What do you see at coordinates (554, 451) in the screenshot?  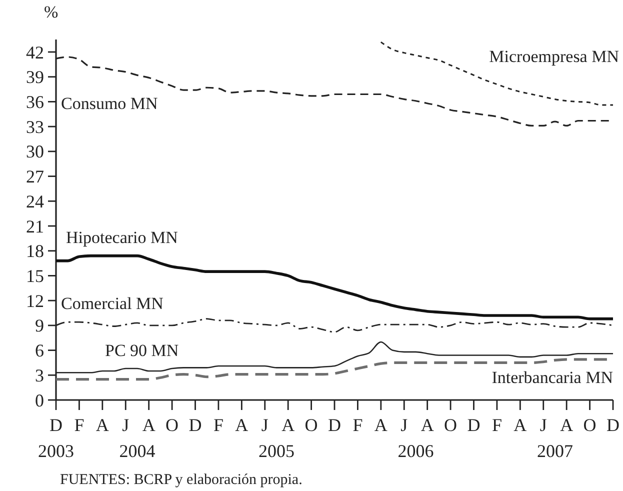 I see `x-tick-label: 2007` at bounding box center [554, 451].